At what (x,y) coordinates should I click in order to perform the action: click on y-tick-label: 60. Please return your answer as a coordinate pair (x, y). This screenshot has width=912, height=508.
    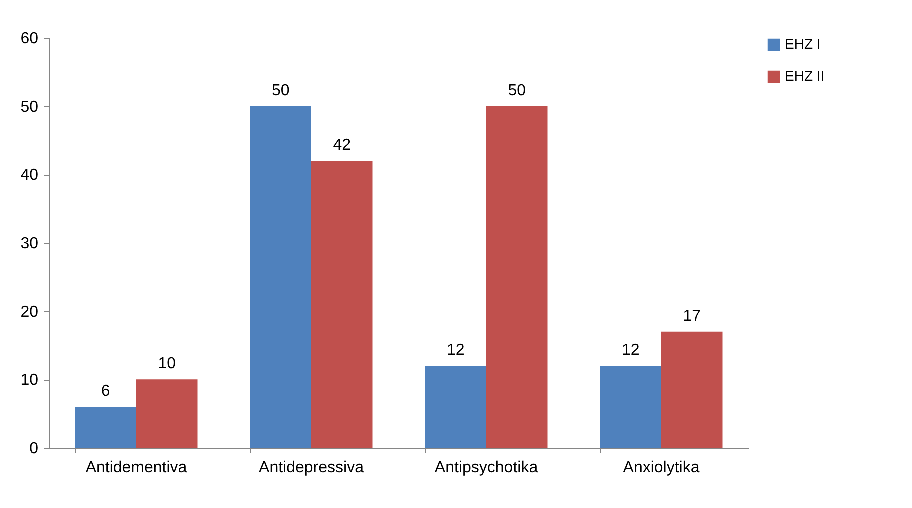
    Looking at the image, I should click on (29, 39).